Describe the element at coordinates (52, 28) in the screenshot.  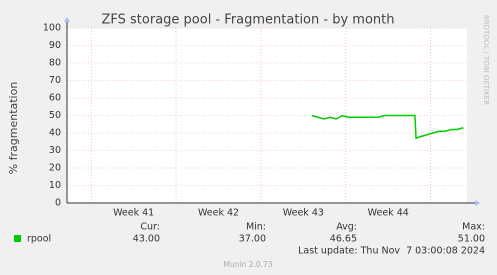
I see `y-tick-label: 100` at that location.